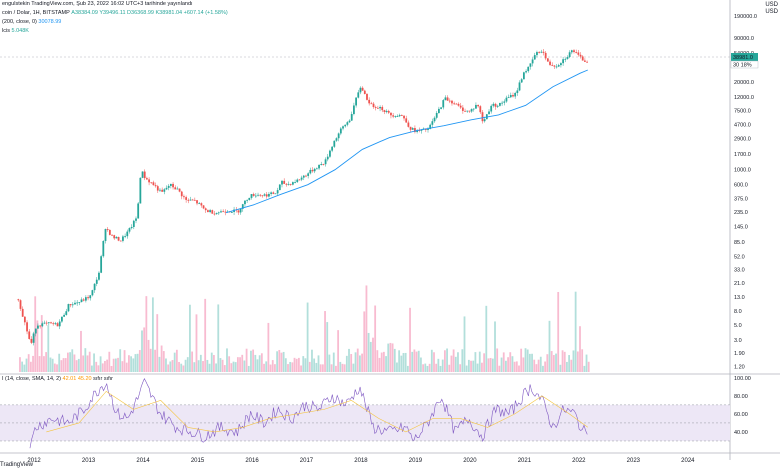  I want to click on time-tick-label: 2013, so click(89, 461).